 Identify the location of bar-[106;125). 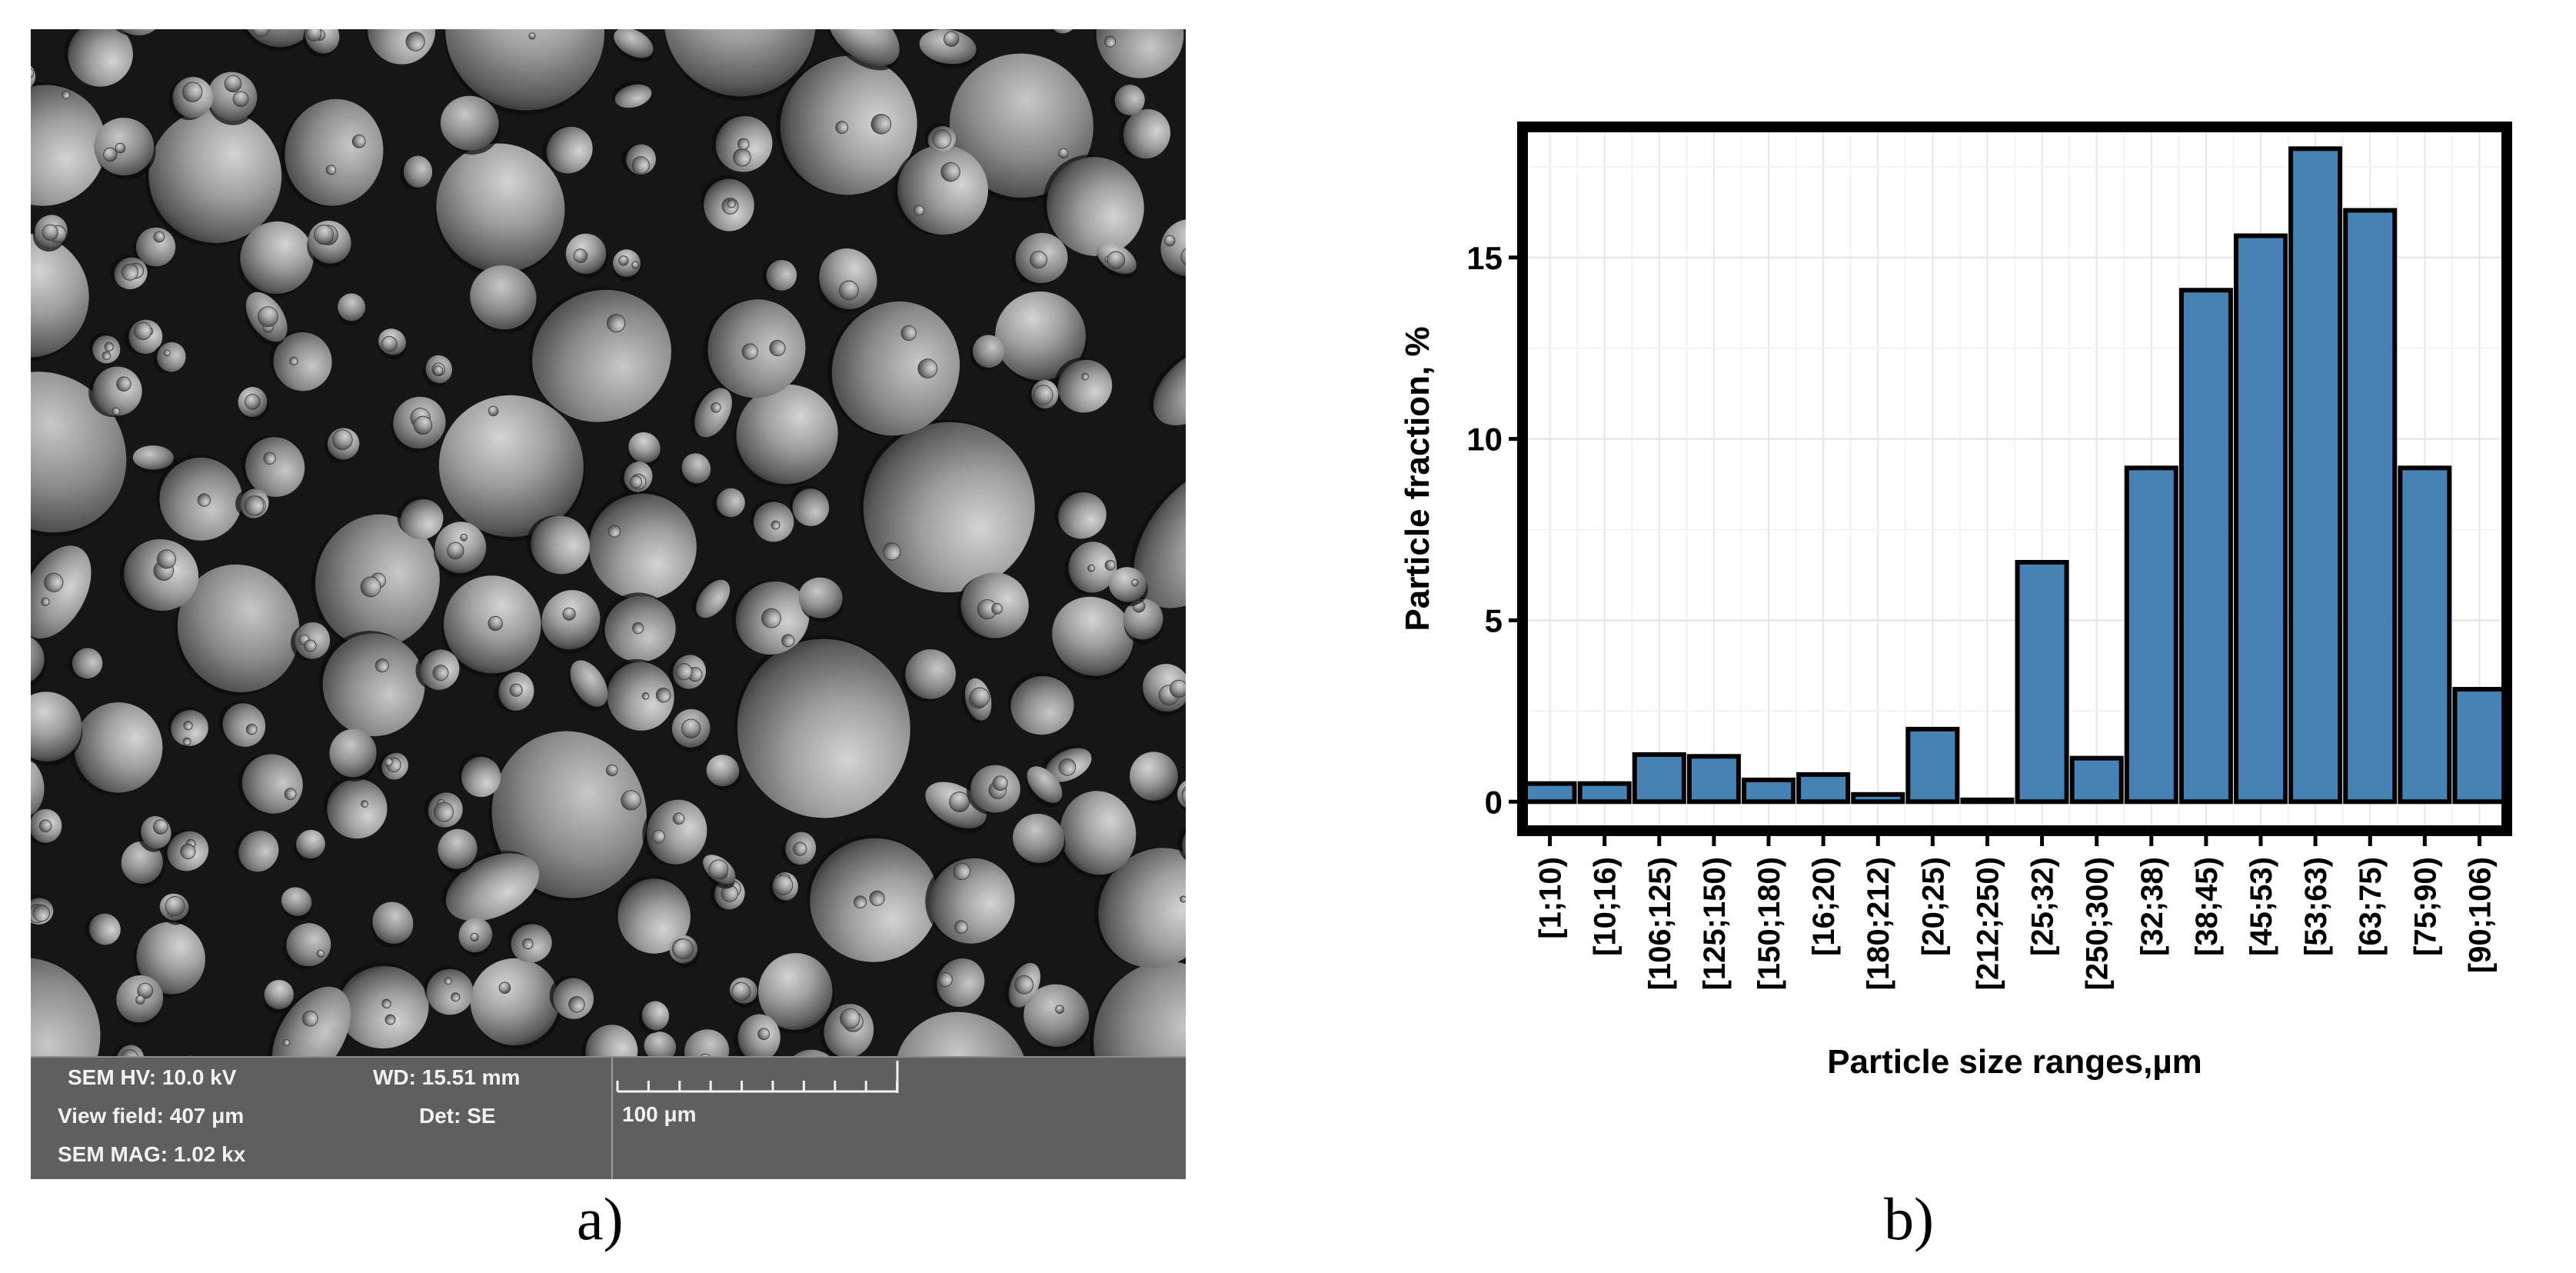
(1659, 778).